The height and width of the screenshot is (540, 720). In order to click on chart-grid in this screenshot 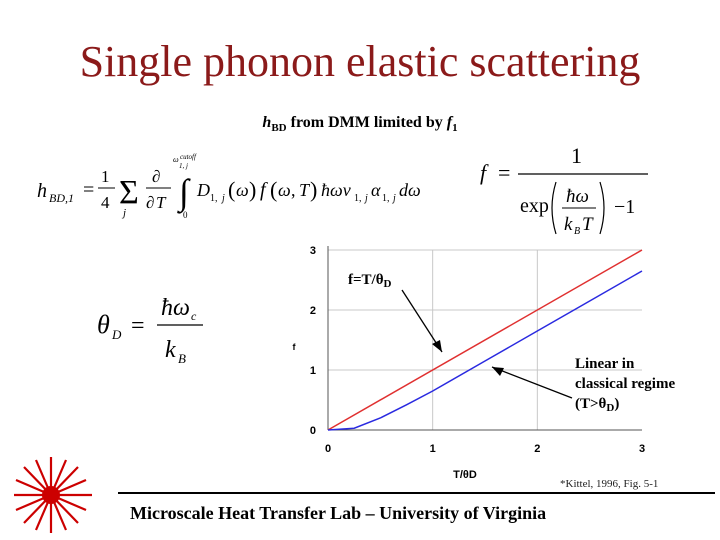, I will do `click(485, 339)`.